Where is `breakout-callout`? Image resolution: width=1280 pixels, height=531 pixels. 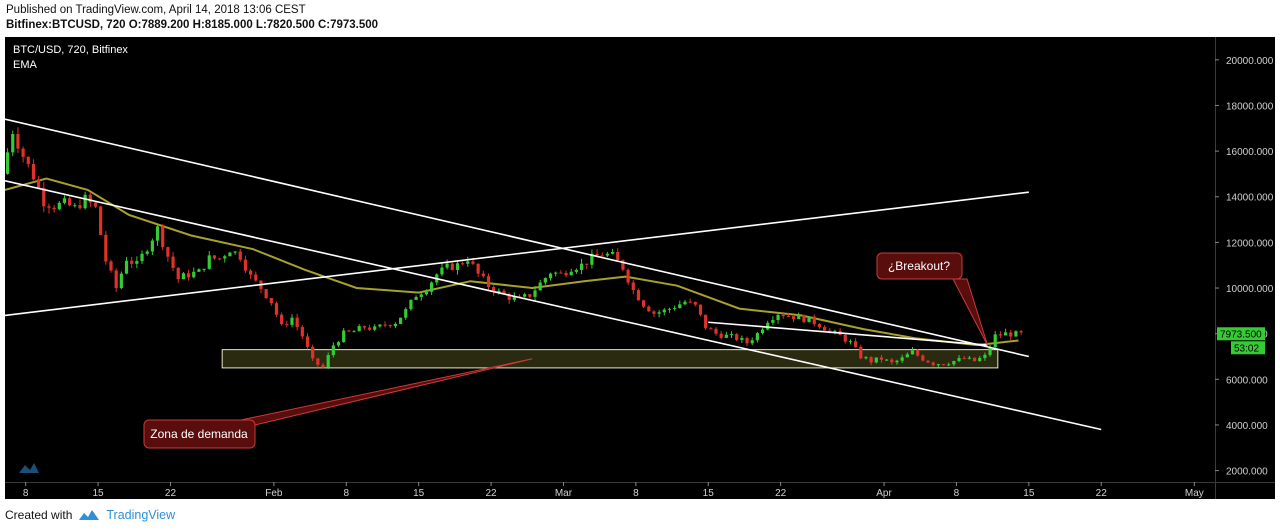 breakout-callout is located at coordinates (919, 266).